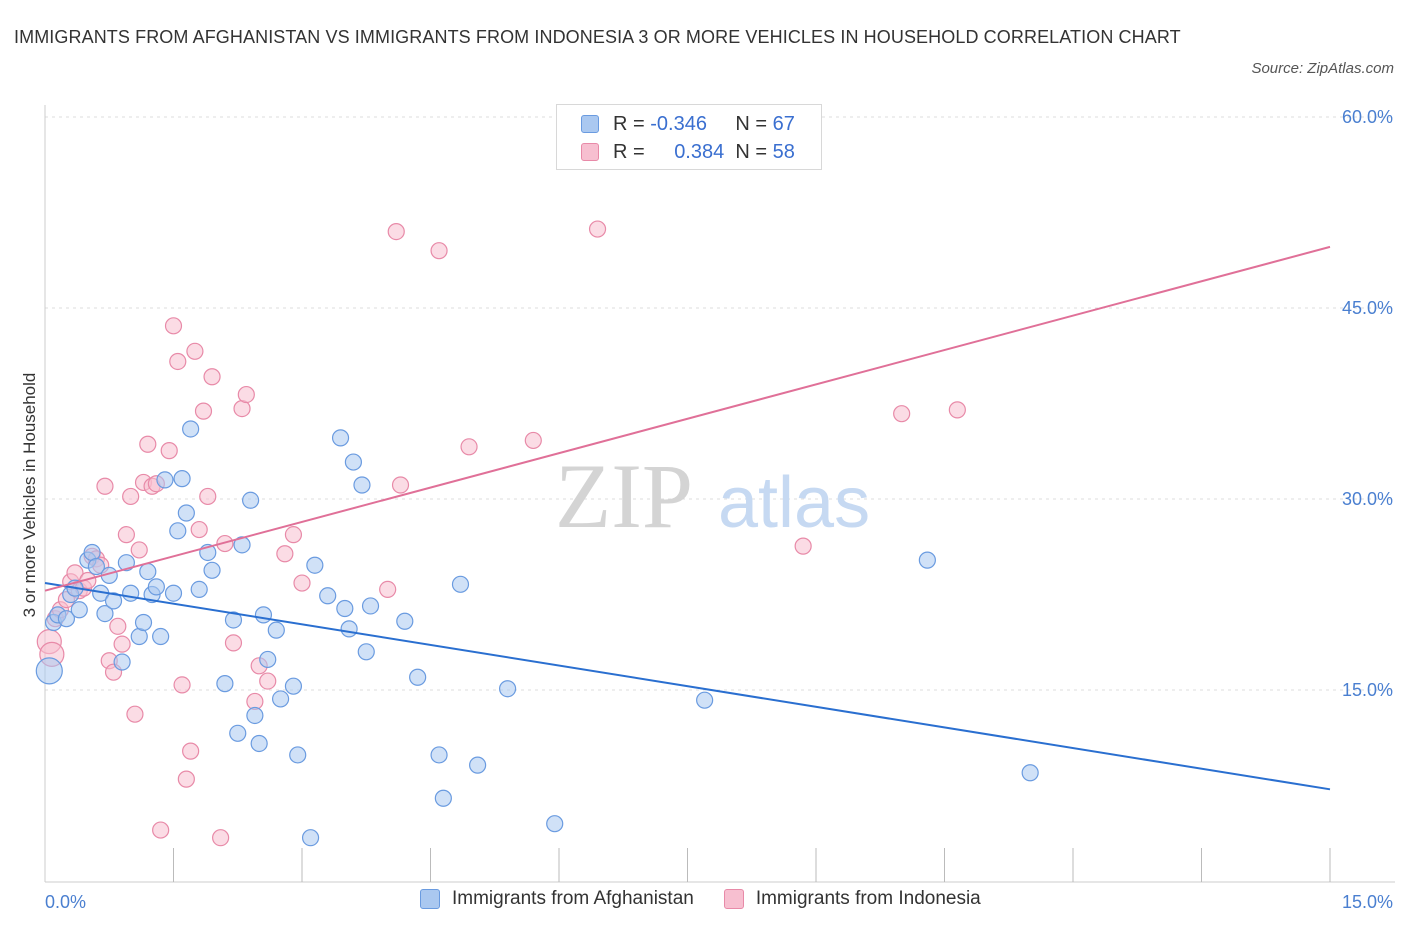  I want to click on y-tick-label: 60.0%, so click(1367, 117).